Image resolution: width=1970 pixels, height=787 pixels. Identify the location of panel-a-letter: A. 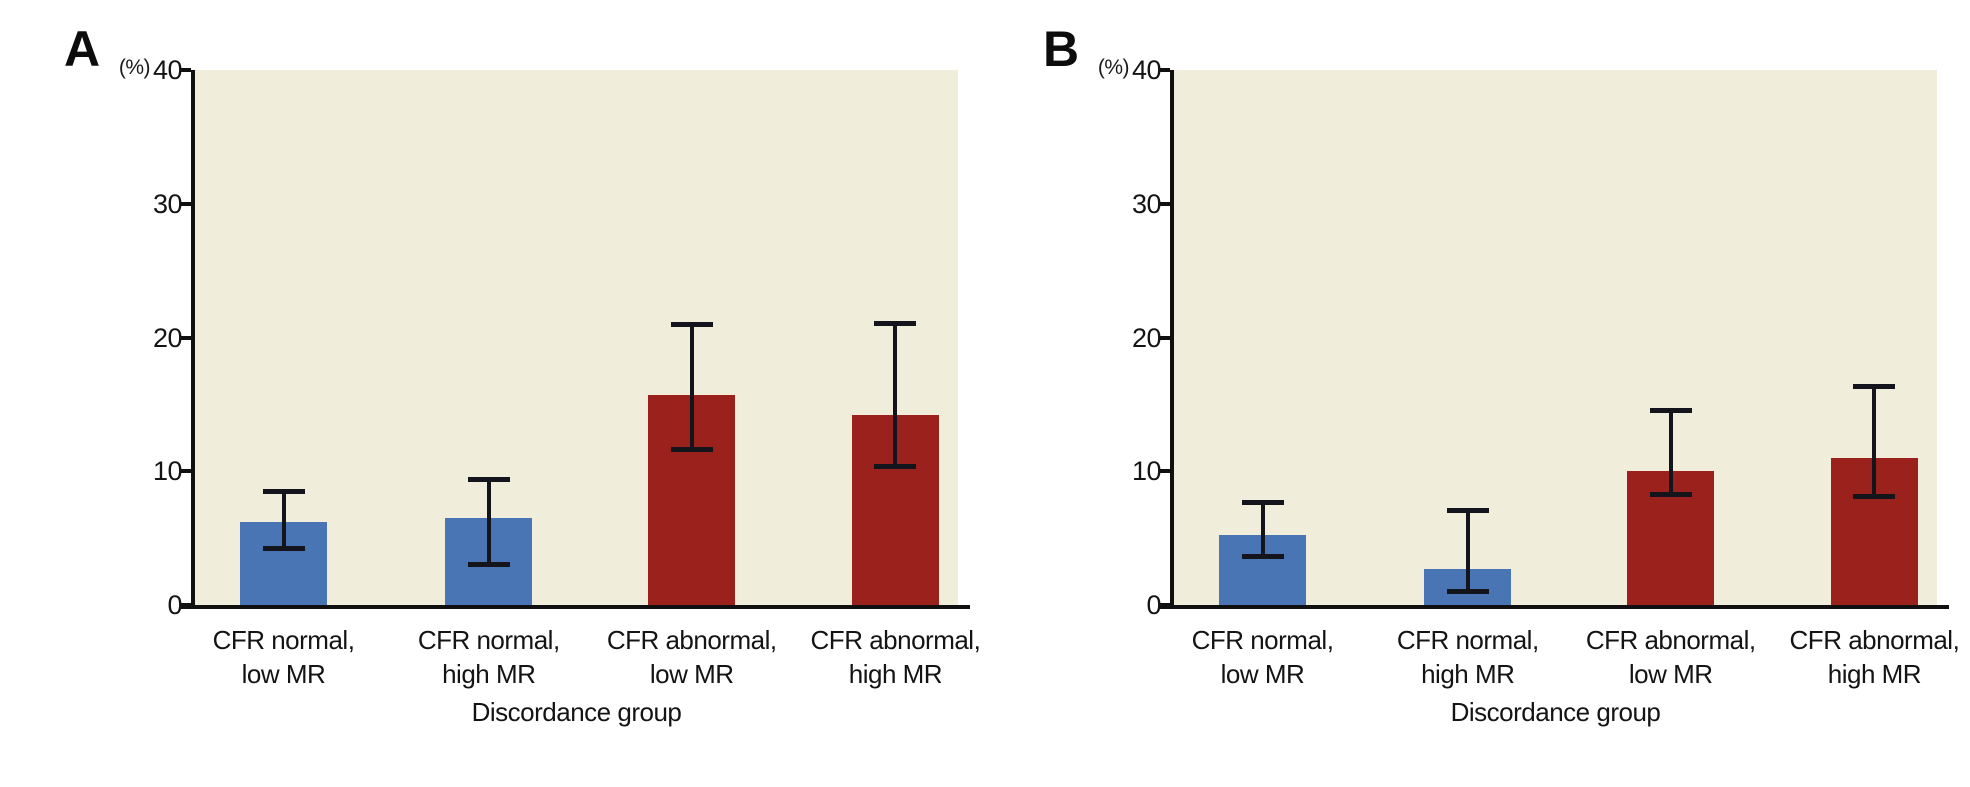
(82, 49).